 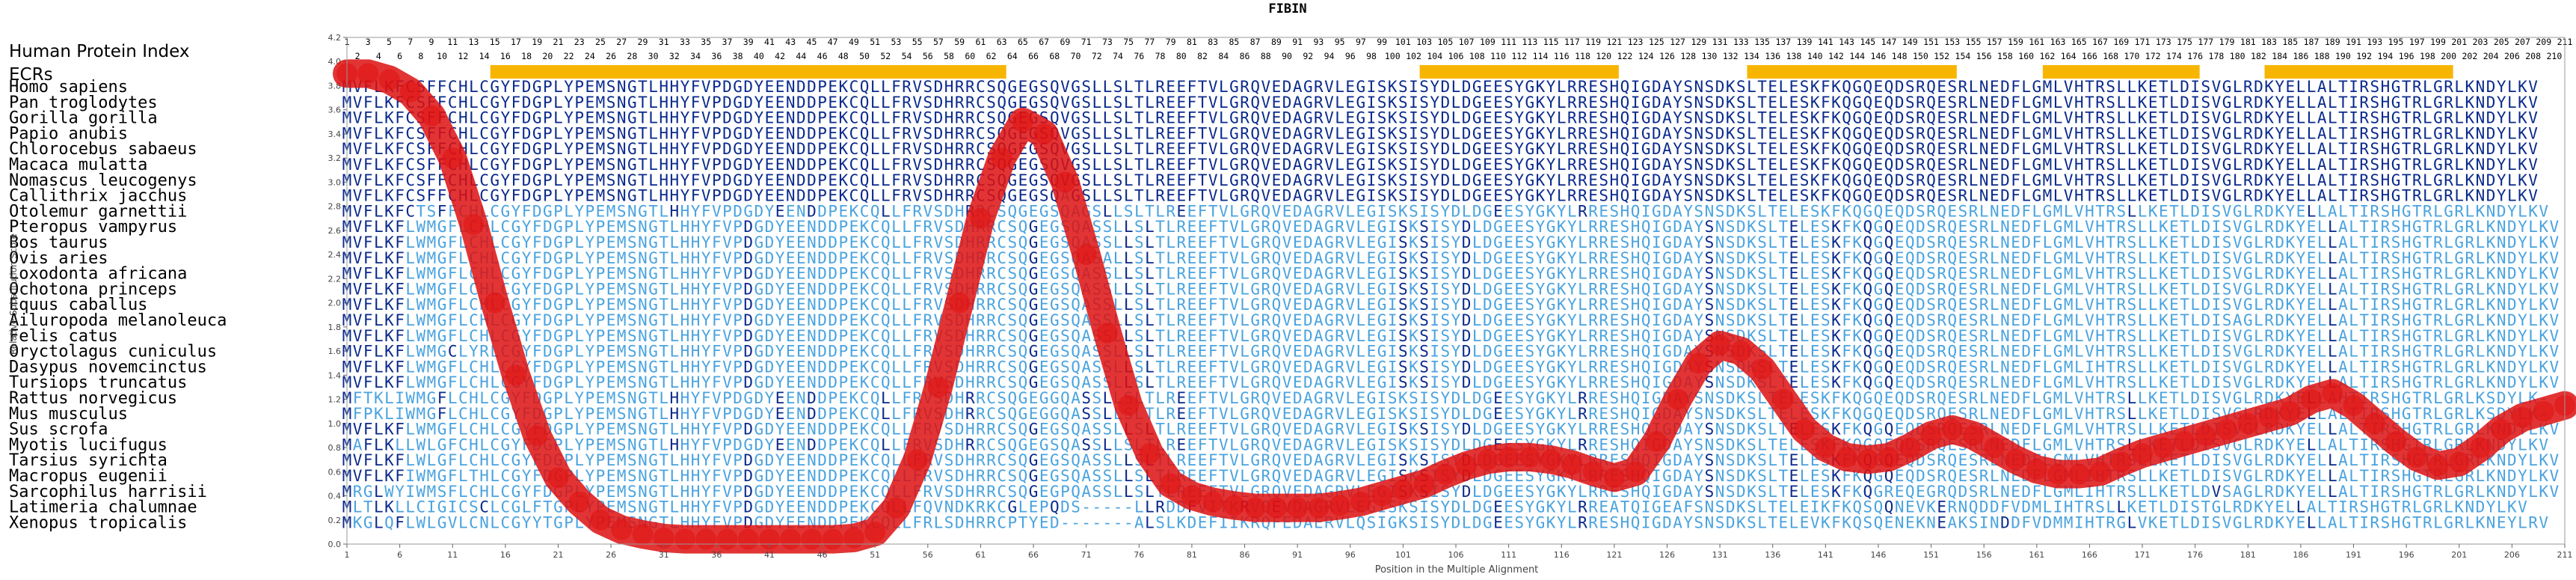 I want to click on human-index-number: 15, so click(x=495, y=42).